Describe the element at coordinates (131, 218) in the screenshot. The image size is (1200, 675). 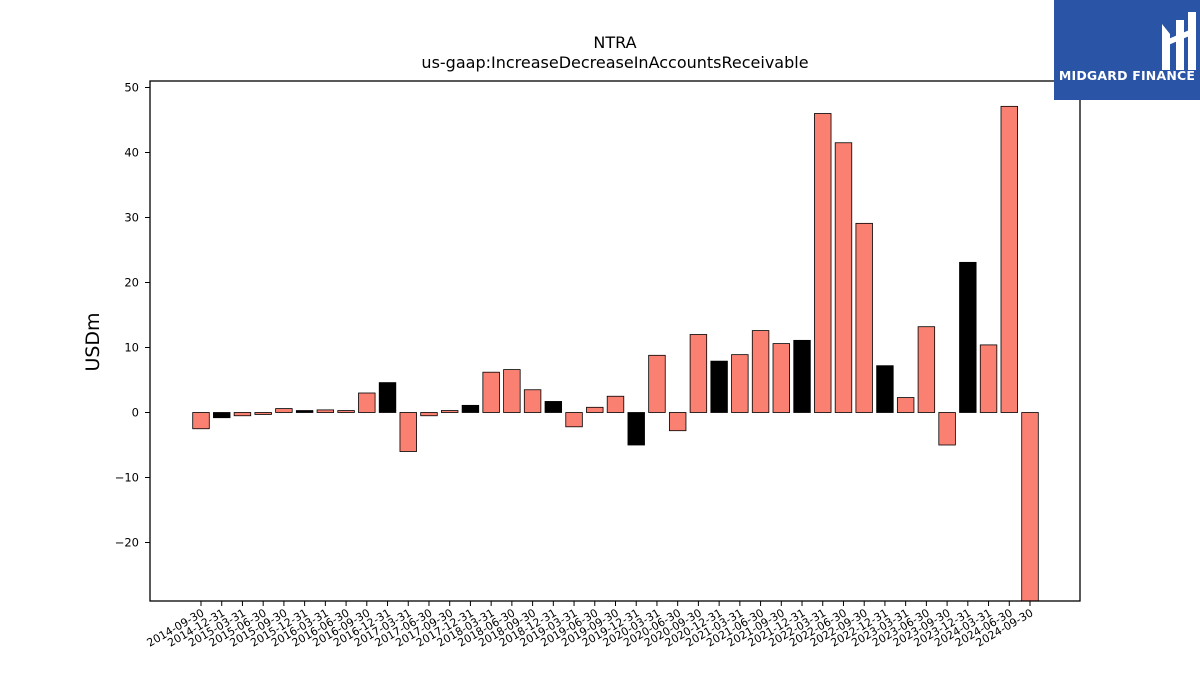
I see `y-tick-label: 30` at that location.